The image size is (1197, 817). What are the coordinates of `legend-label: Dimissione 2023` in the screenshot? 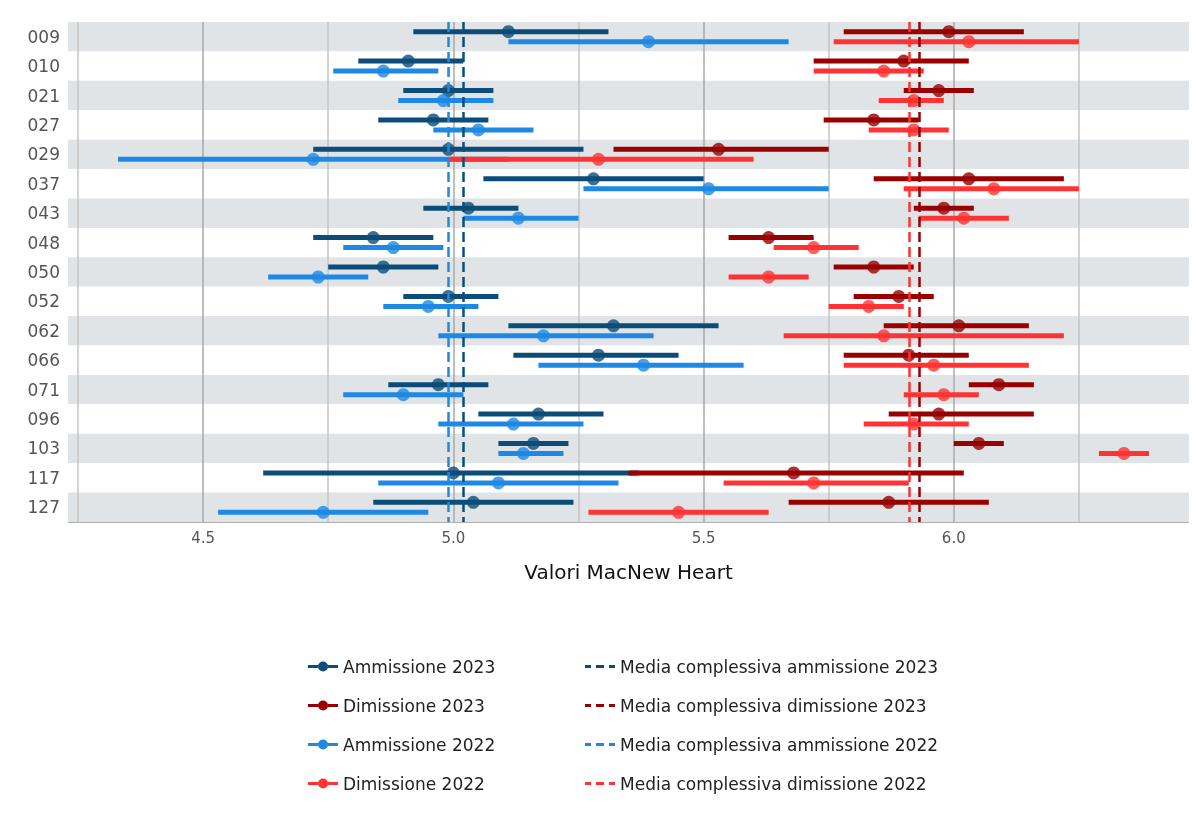 It's located at (414, 705).